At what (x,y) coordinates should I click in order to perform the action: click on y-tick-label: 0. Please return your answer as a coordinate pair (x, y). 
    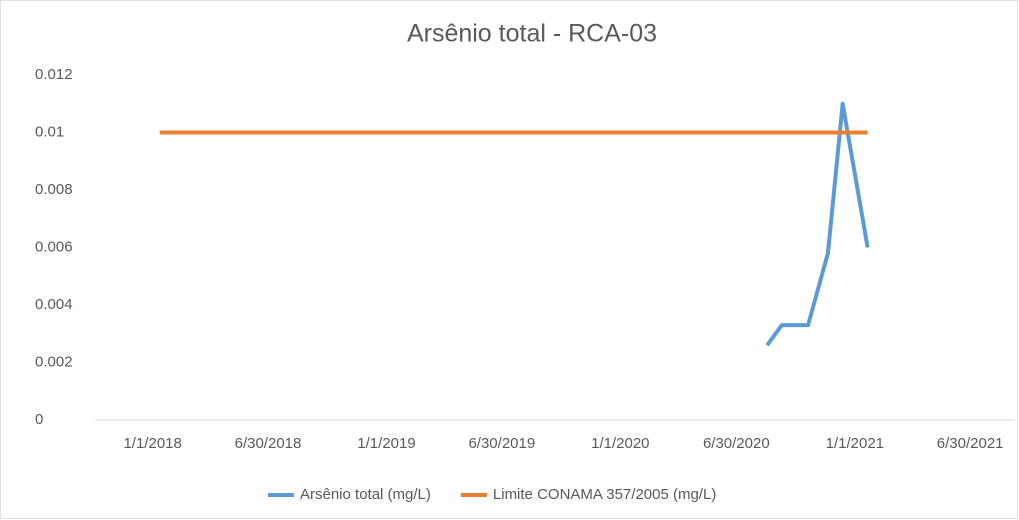
    Looking at the image, I should click on (39, 419).